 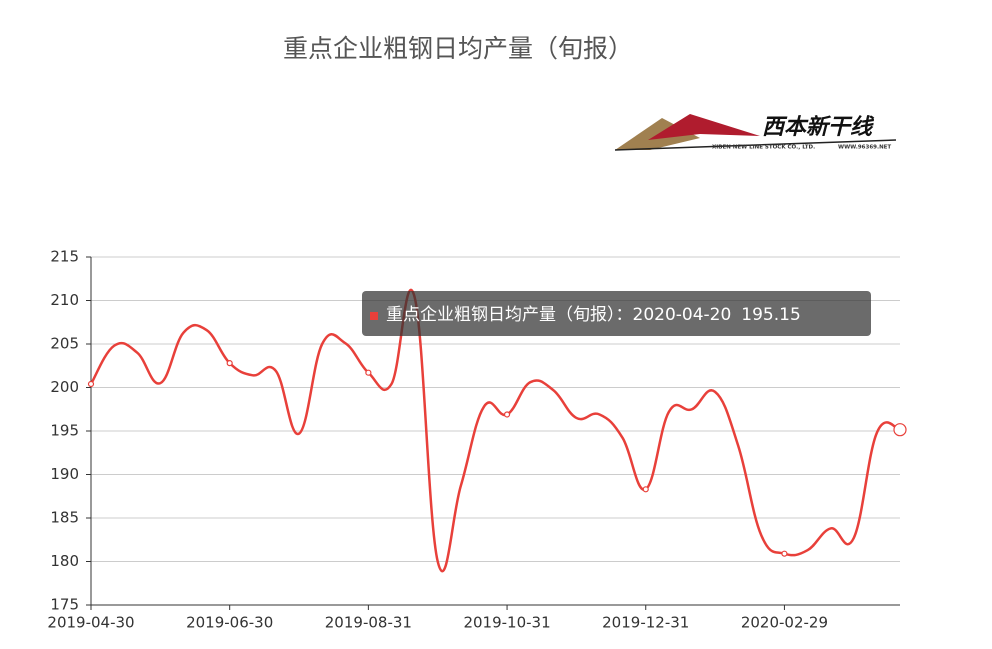 What do you see at coordinates (64, 518) in the screenshot?
I see `y-tick-label: 185` at bounding box center [64, 518].